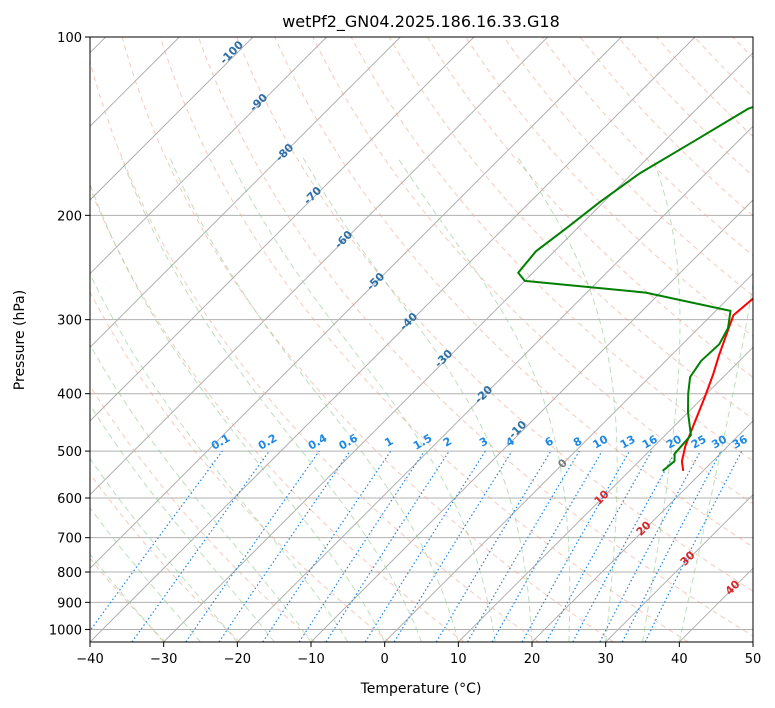 The height and width of the screenshot is (708, 775). Describe the element at coordinates (69, 321) in the screenshot. I see `y-tick-label: 300` at that location.